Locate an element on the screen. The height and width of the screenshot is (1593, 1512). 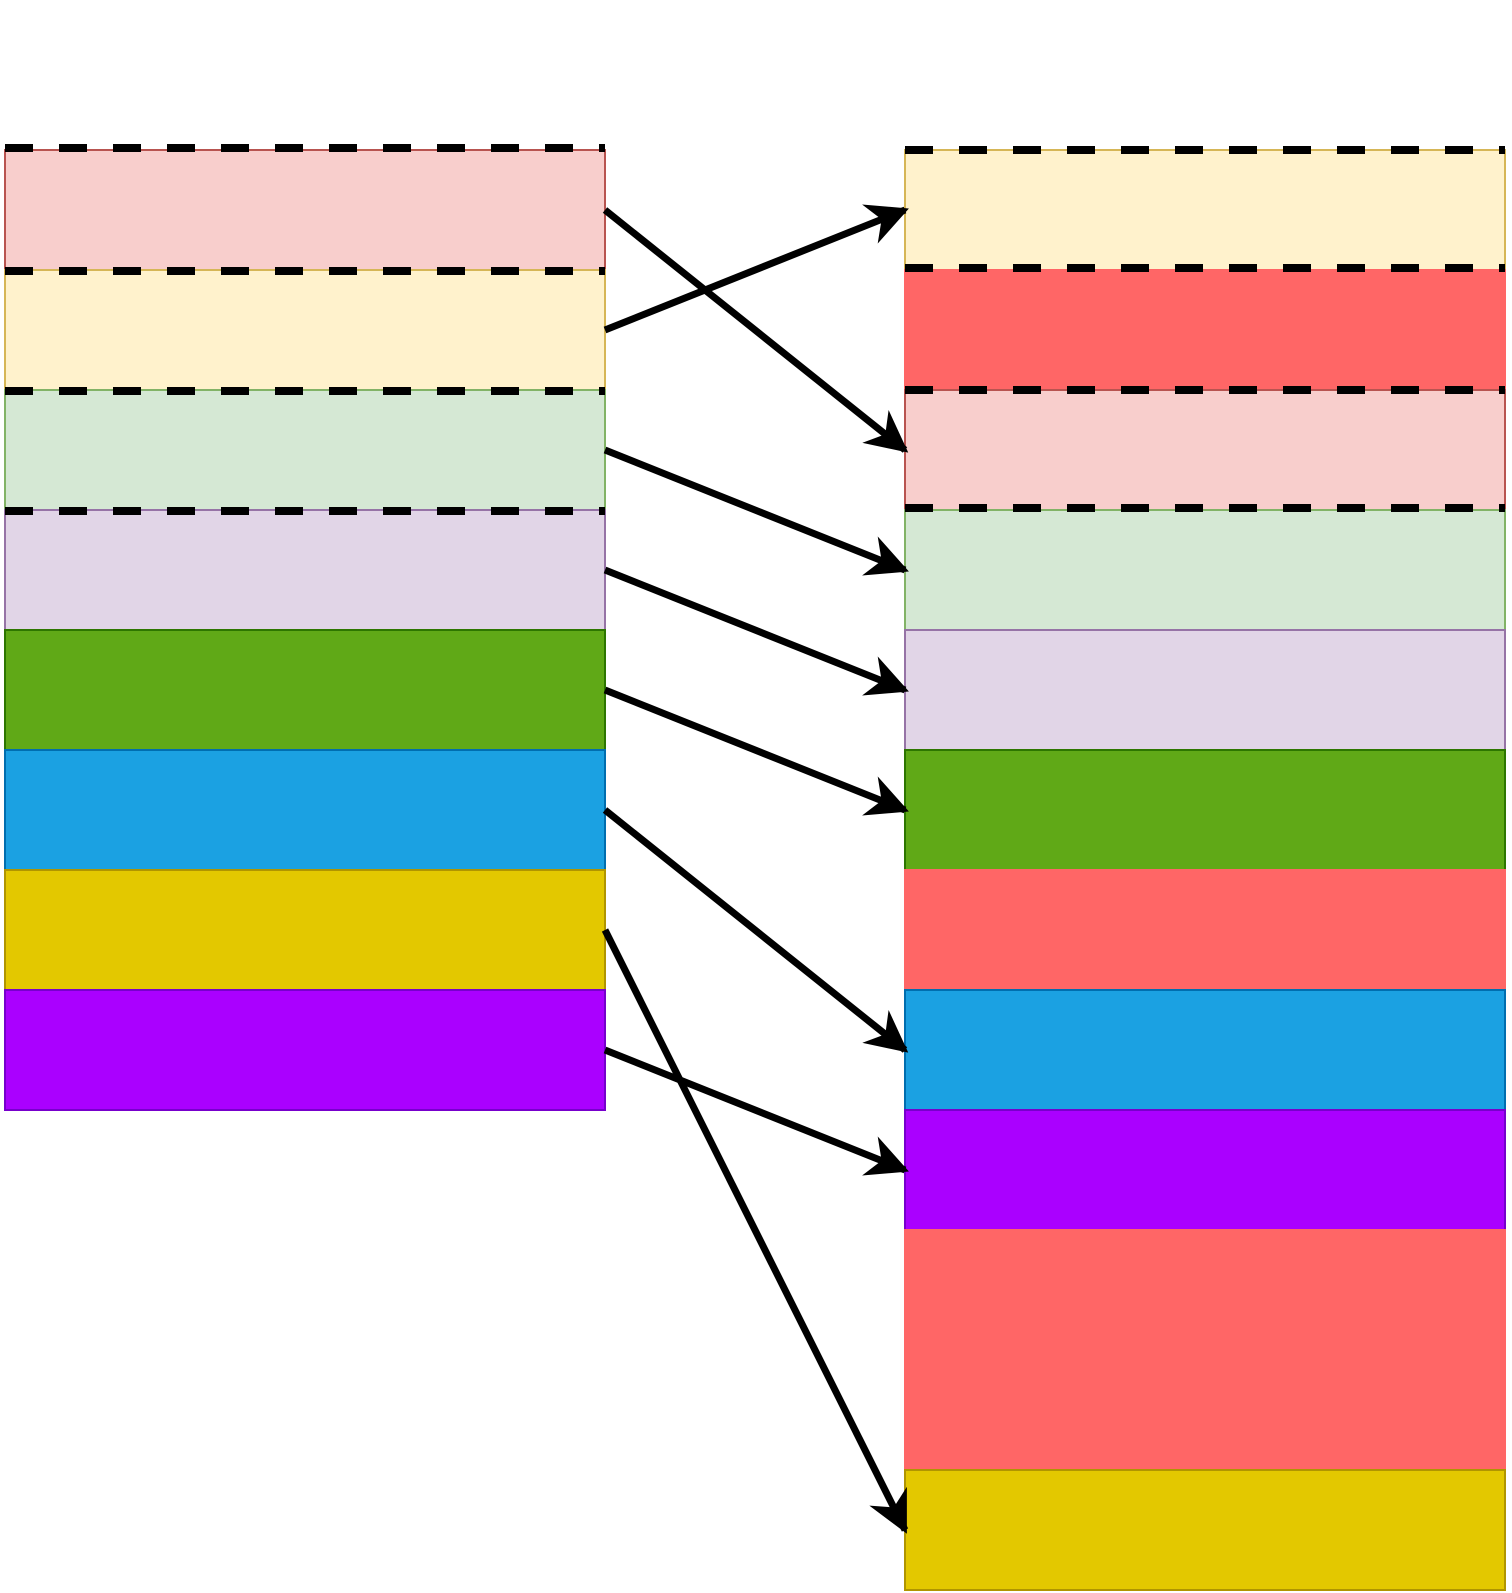
arrow-l7-to-r11 is located at coordinates (755, 1231).